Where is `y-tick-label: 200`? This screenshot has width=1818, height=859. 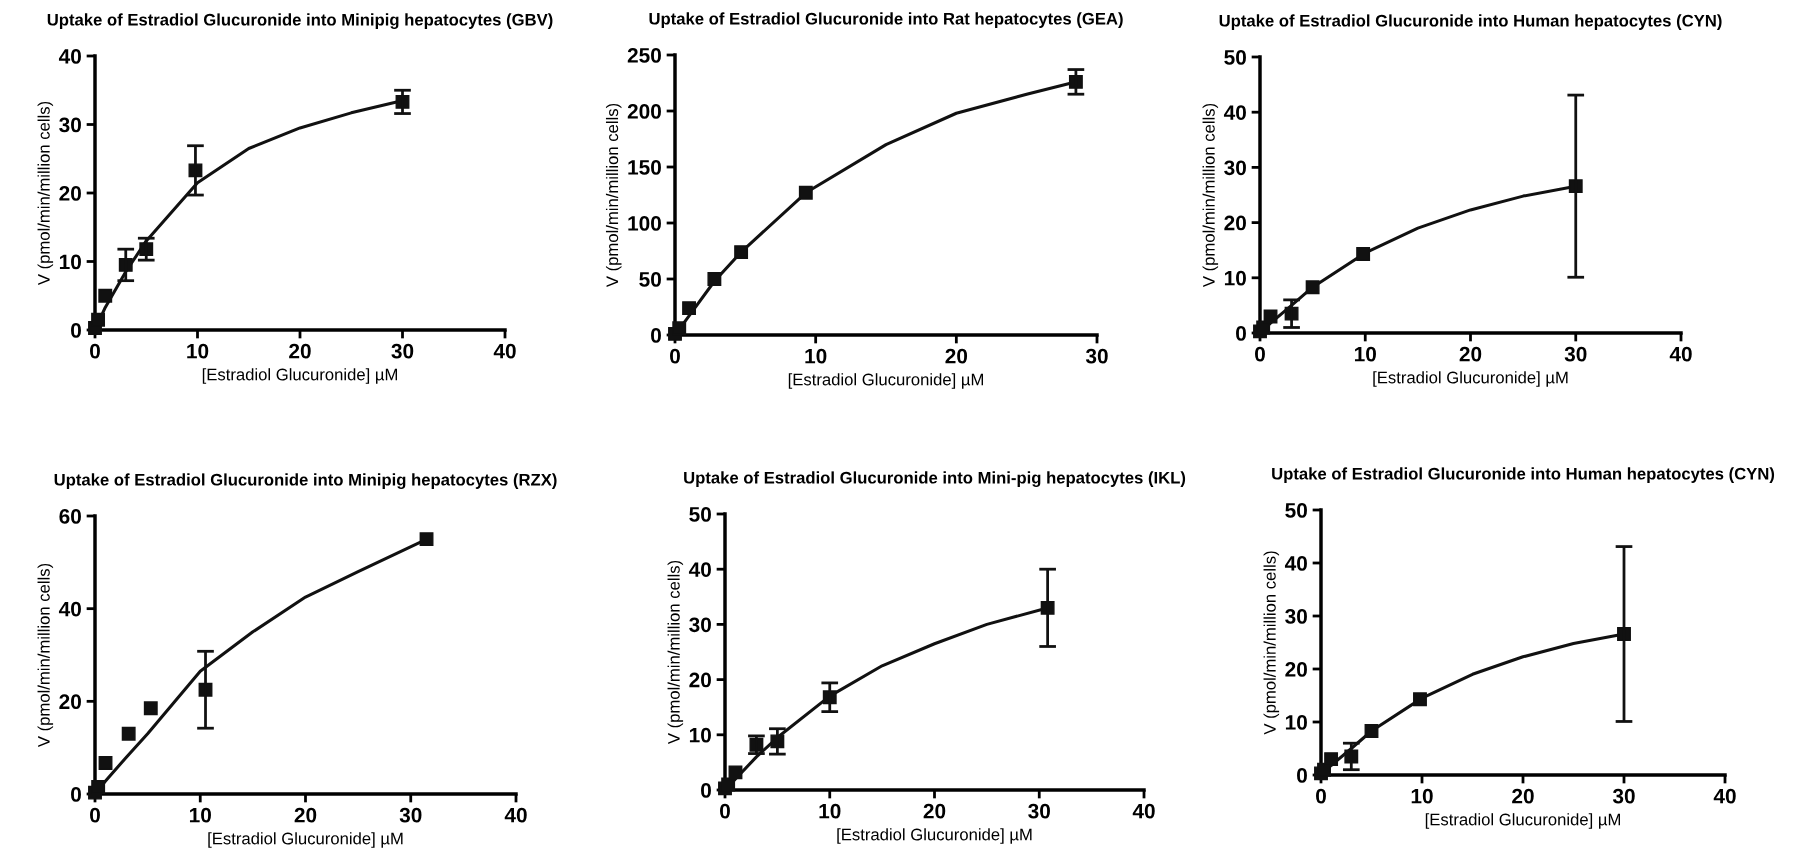 y-tick-label: 200 is located at coordinates (644, 111).